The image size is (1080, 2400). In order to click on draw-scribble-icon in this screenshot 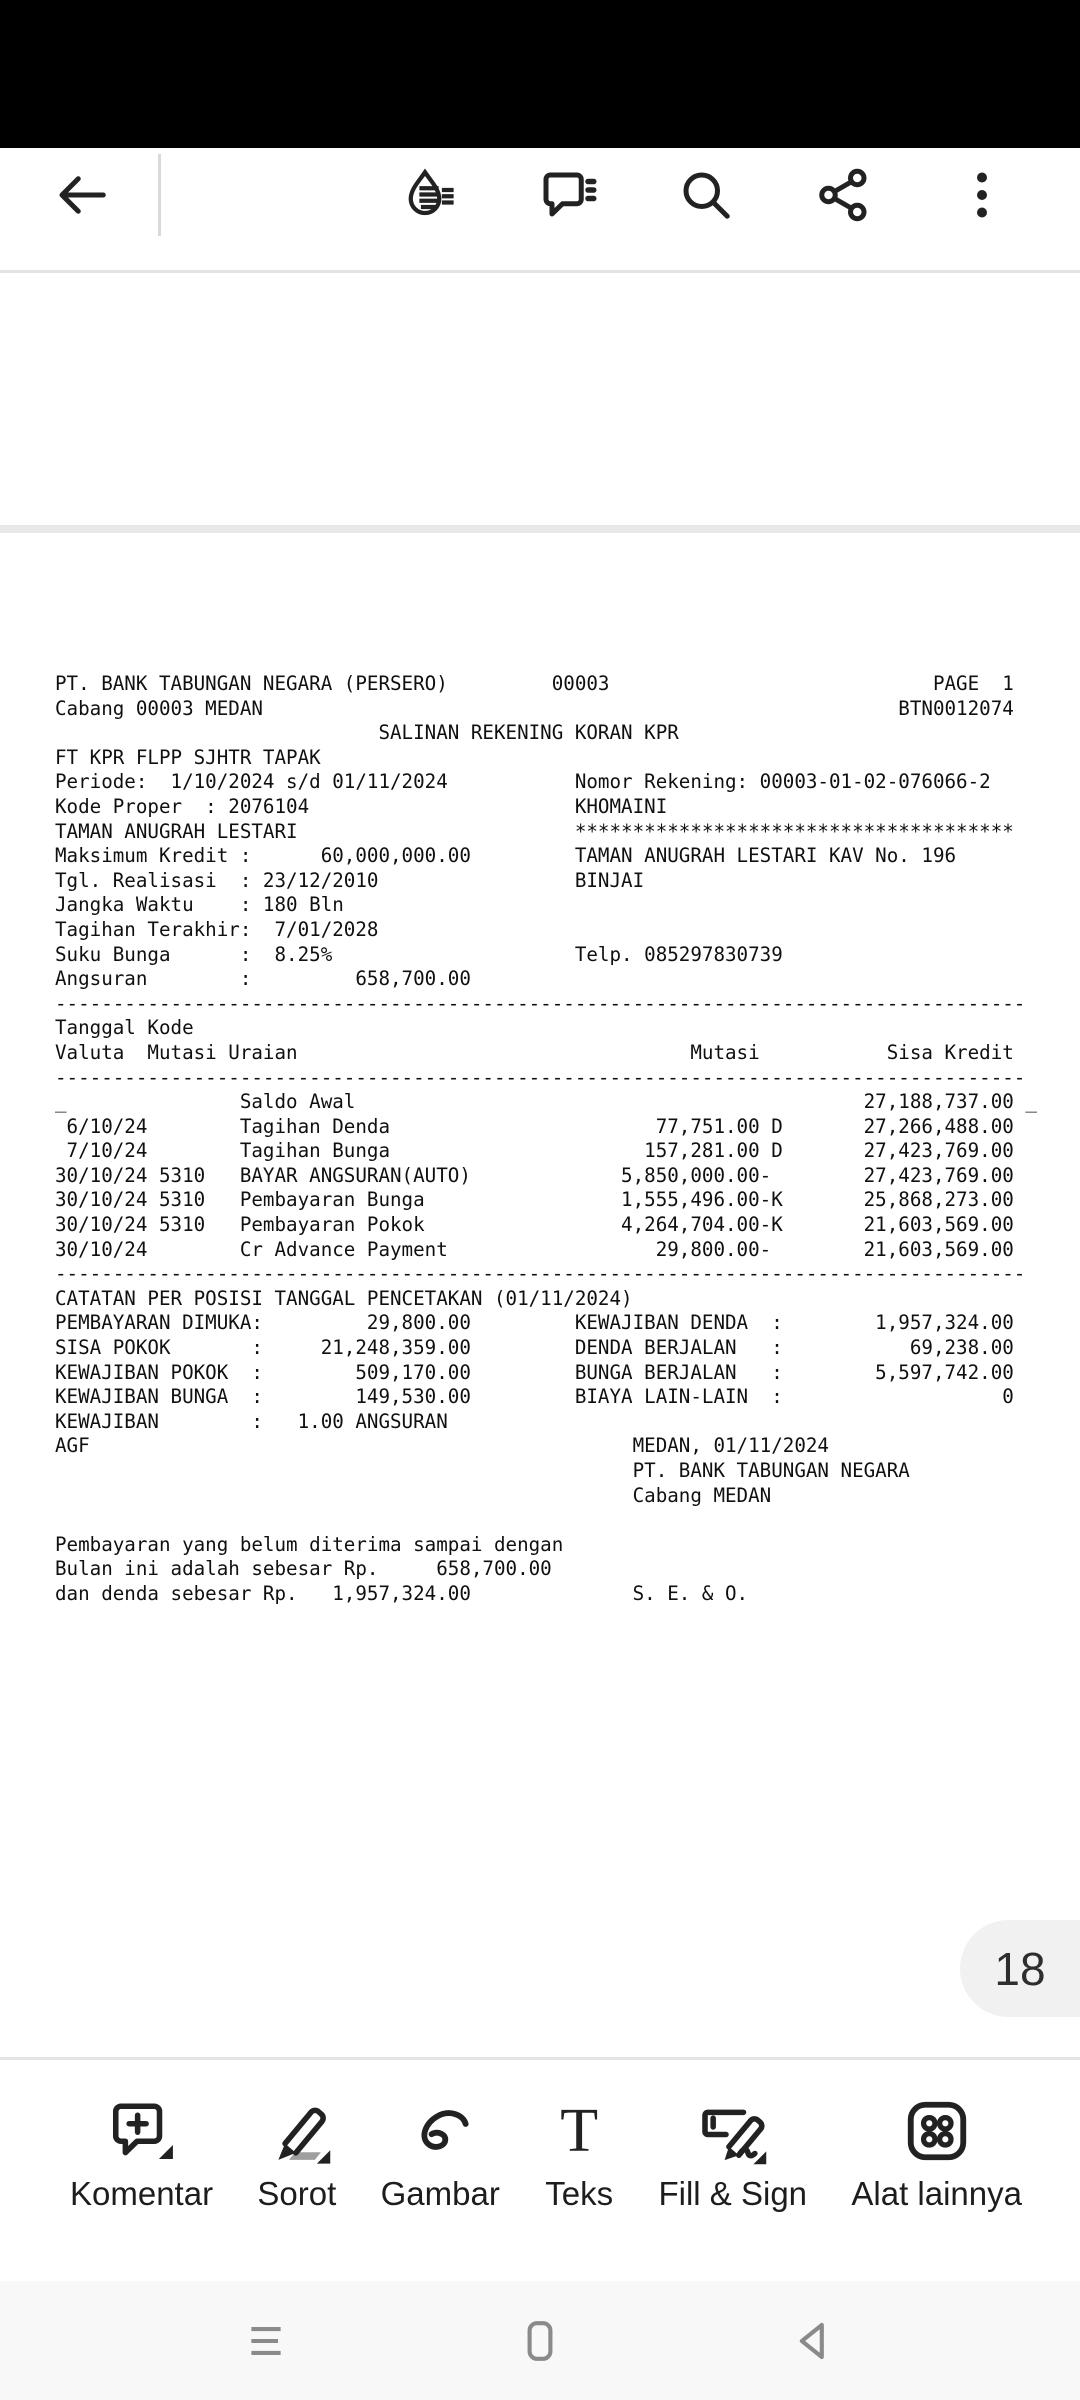, I will do `click(440, 2131)`.